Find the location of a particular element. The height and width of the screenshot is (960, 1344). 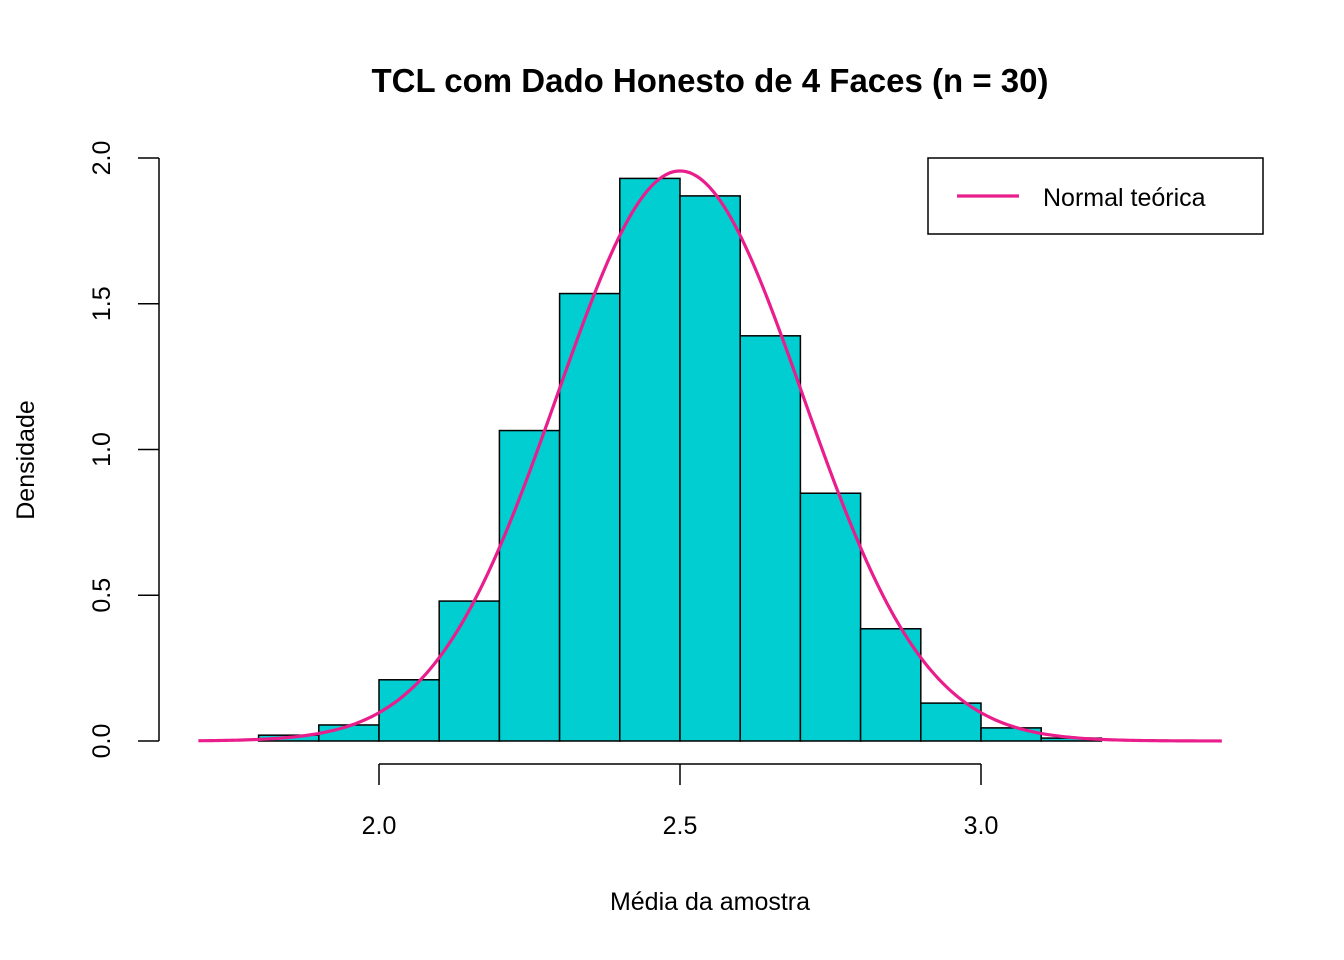

y-tick-label-2: 1.0 is located at coordinates (102, 449).